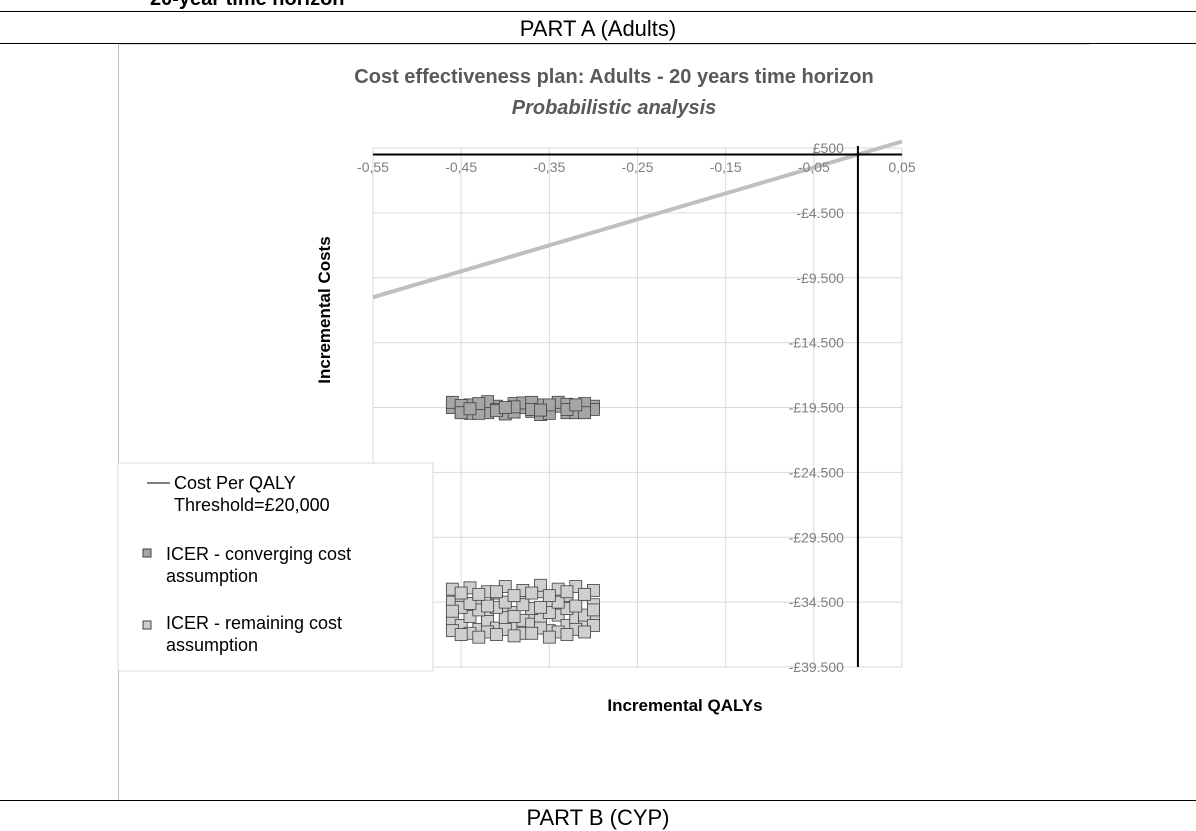  What do you see at coordinates (147, 553) in the screenshot?
I see `legend-converging-swatch` at bounding box center [147, 553].